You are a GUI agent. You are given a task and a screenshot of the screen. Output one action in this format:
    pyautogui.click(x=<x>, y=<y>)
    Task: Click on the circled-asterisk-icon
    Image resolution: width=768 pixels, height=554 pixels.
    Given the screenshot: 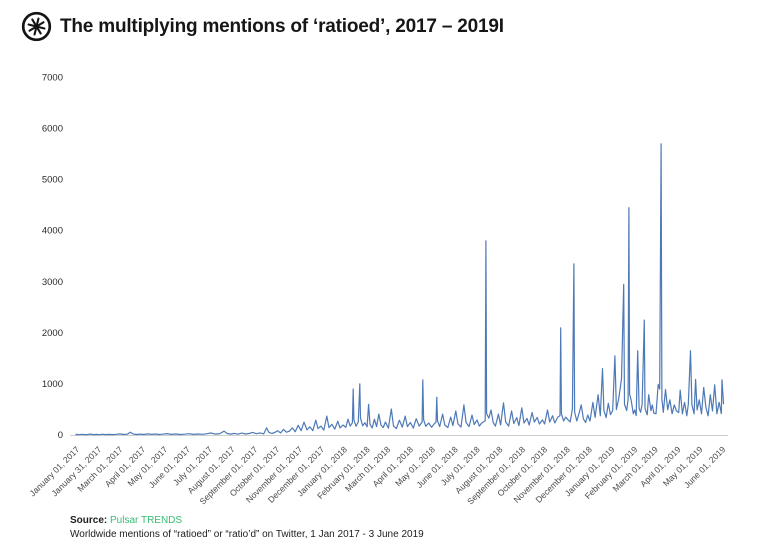 What is the action you would take?
    pyautogui.click(x=36, y=26)
    